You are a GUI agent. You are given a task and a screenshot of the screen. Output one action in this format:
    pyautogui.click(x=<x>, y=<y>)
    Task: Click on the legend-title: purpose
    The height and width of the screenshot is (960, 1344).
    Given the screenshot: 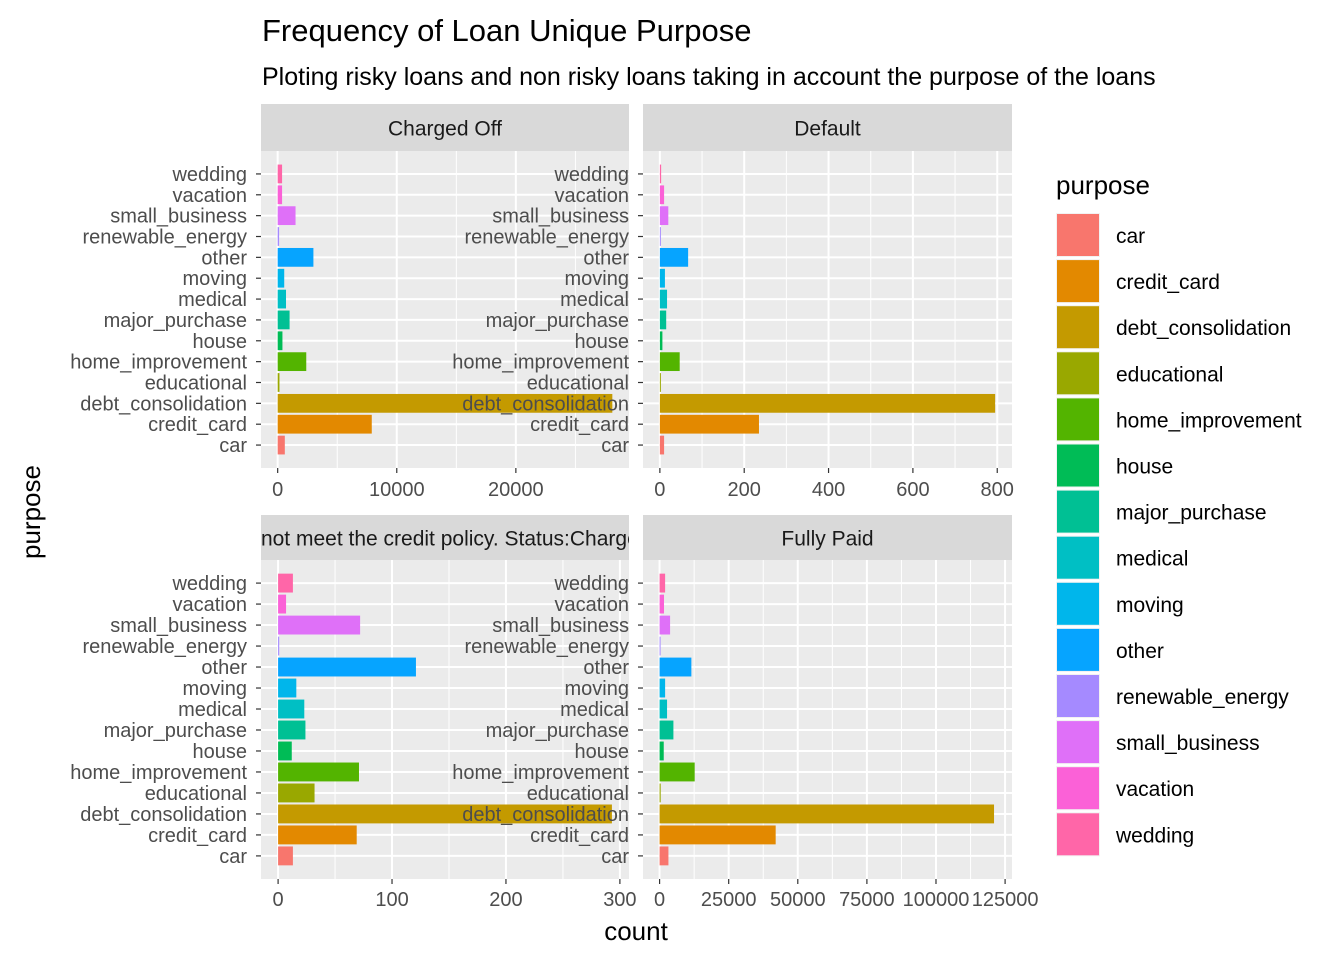 What is the action you would take?
    pyautogui.click(x=1103, y=185)
    